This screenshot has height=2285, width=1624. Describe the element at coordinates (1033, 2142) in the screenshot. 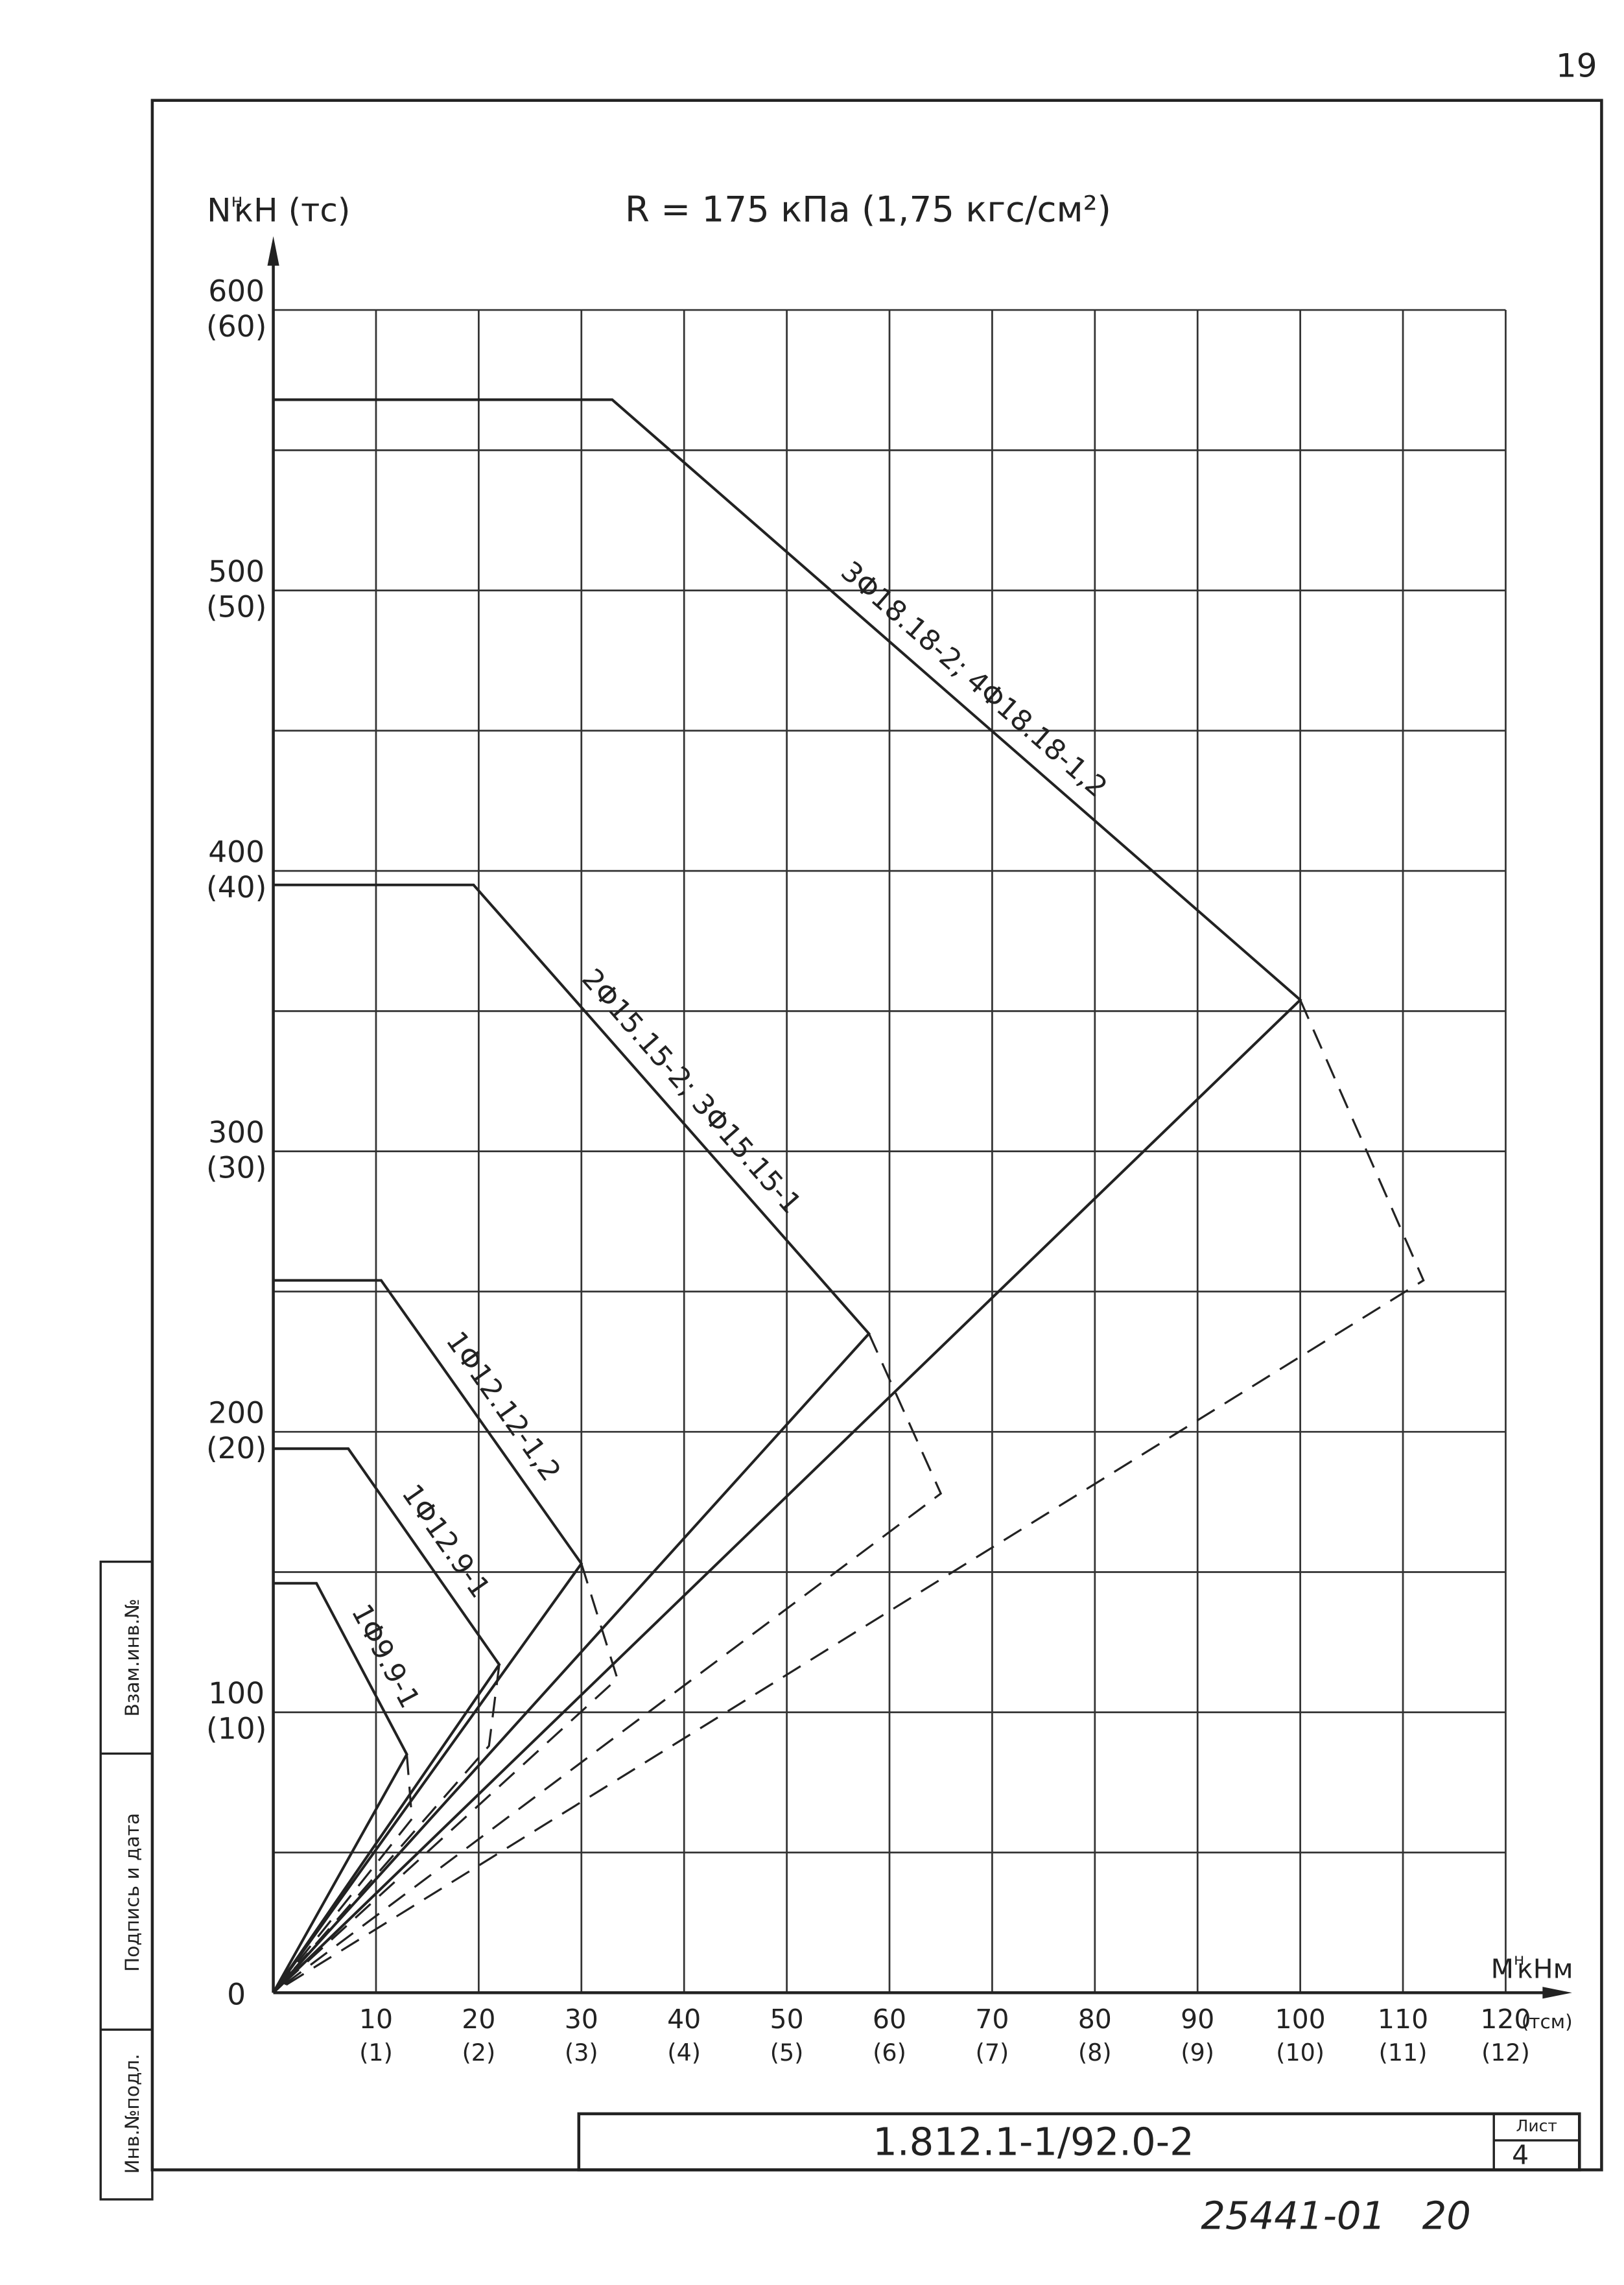

I see `document-code: 1.812.1-1/92.0-2` at that location.